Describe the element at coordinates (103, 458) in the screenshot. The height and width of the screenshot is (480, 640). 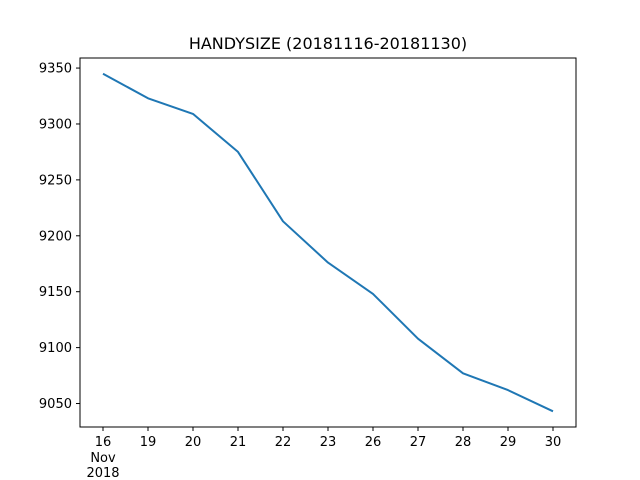
I see `x-sublabel: Nov` at that location.